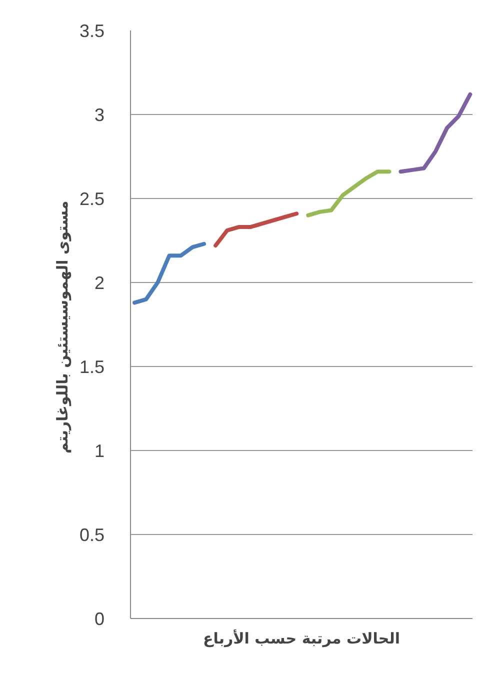  Describe the element at coordinates (92, 31) in the screenshot. I see `y-tick-label: 3.5` at that location.